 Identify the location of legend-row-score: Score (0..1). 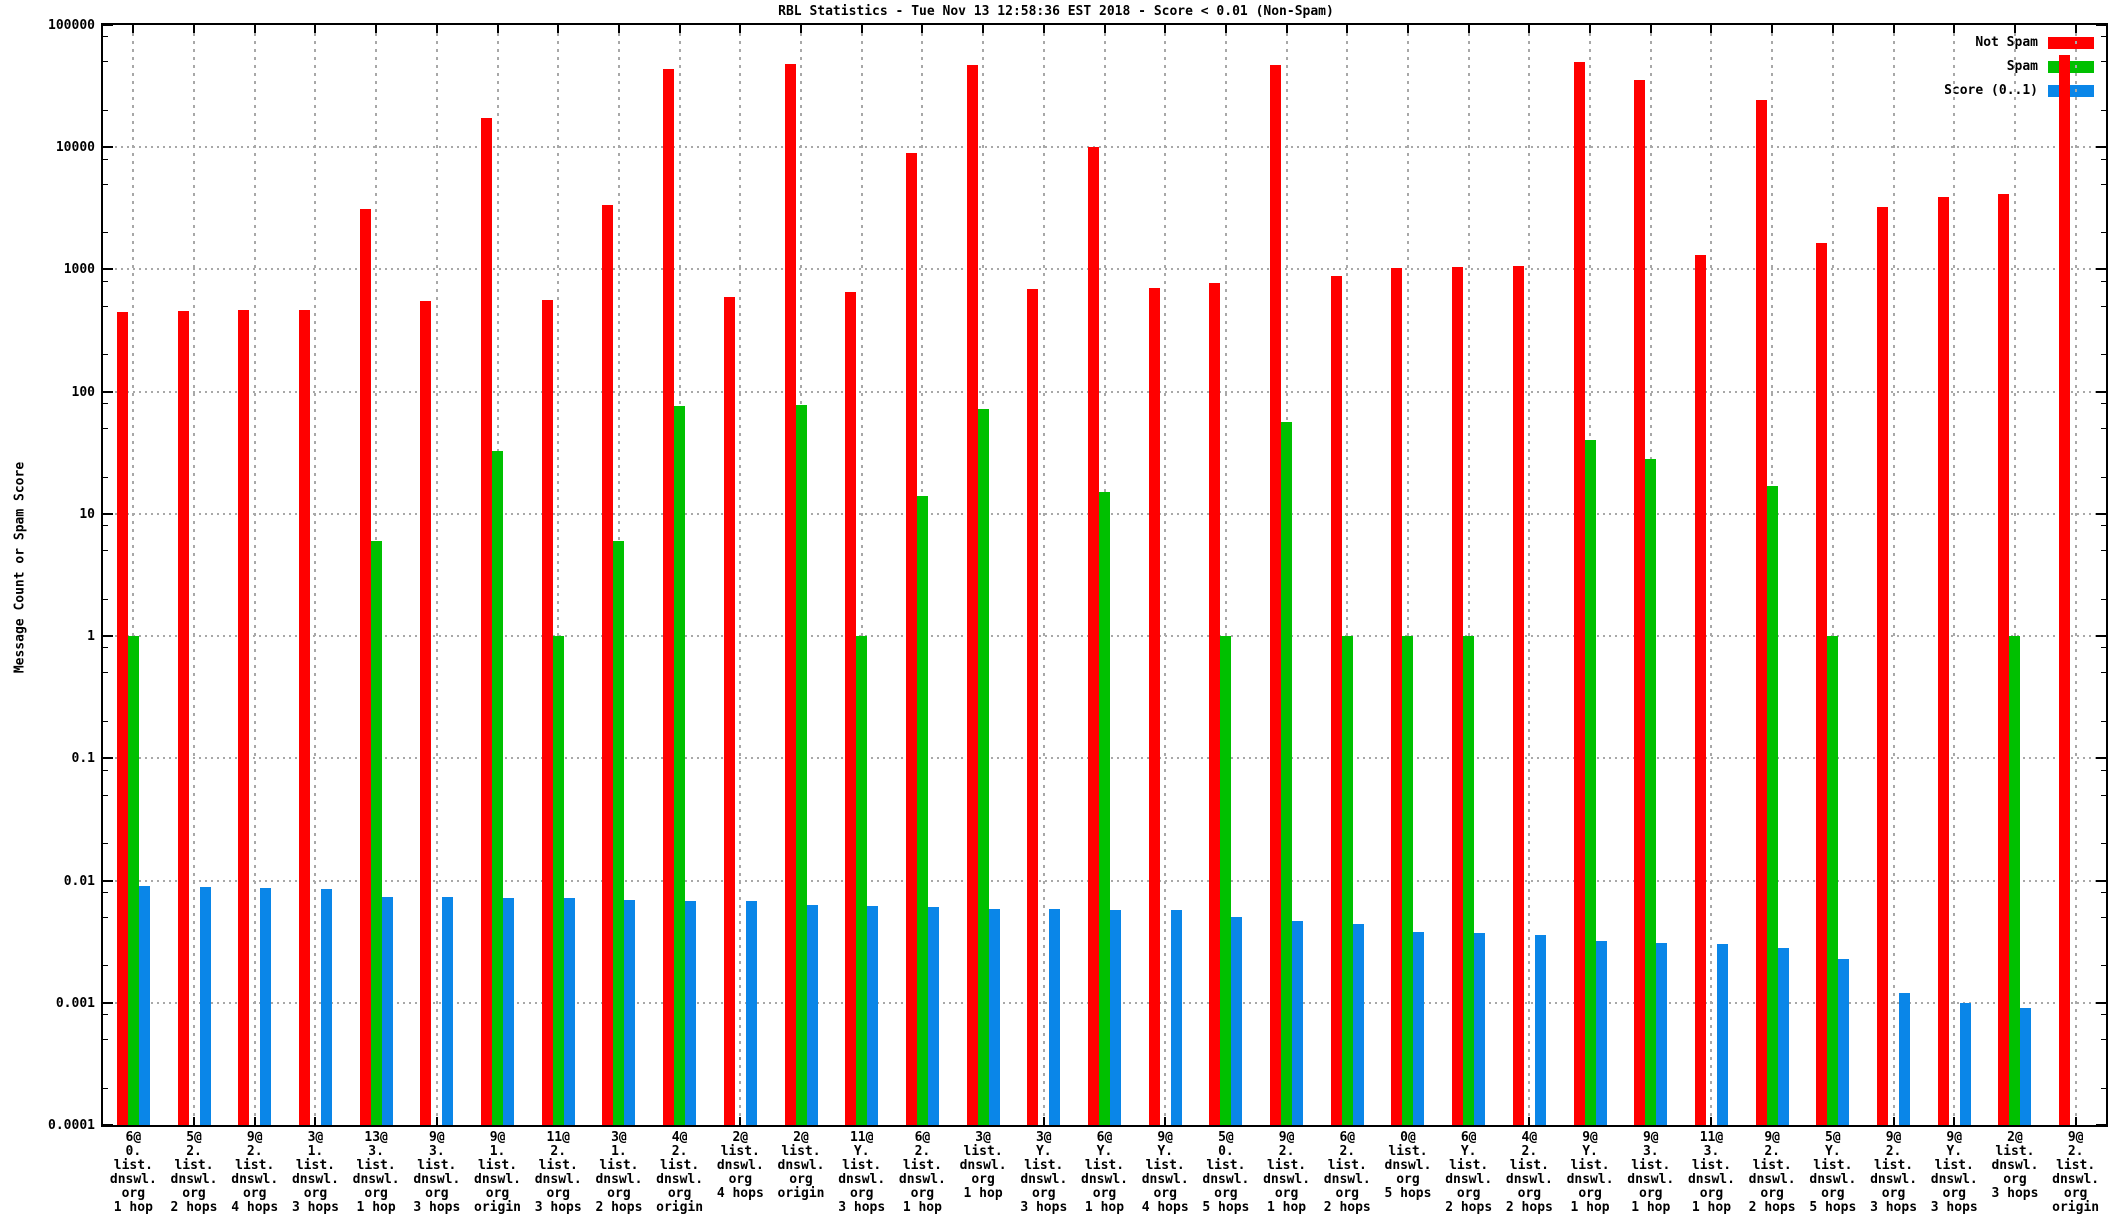
(2019, 90).